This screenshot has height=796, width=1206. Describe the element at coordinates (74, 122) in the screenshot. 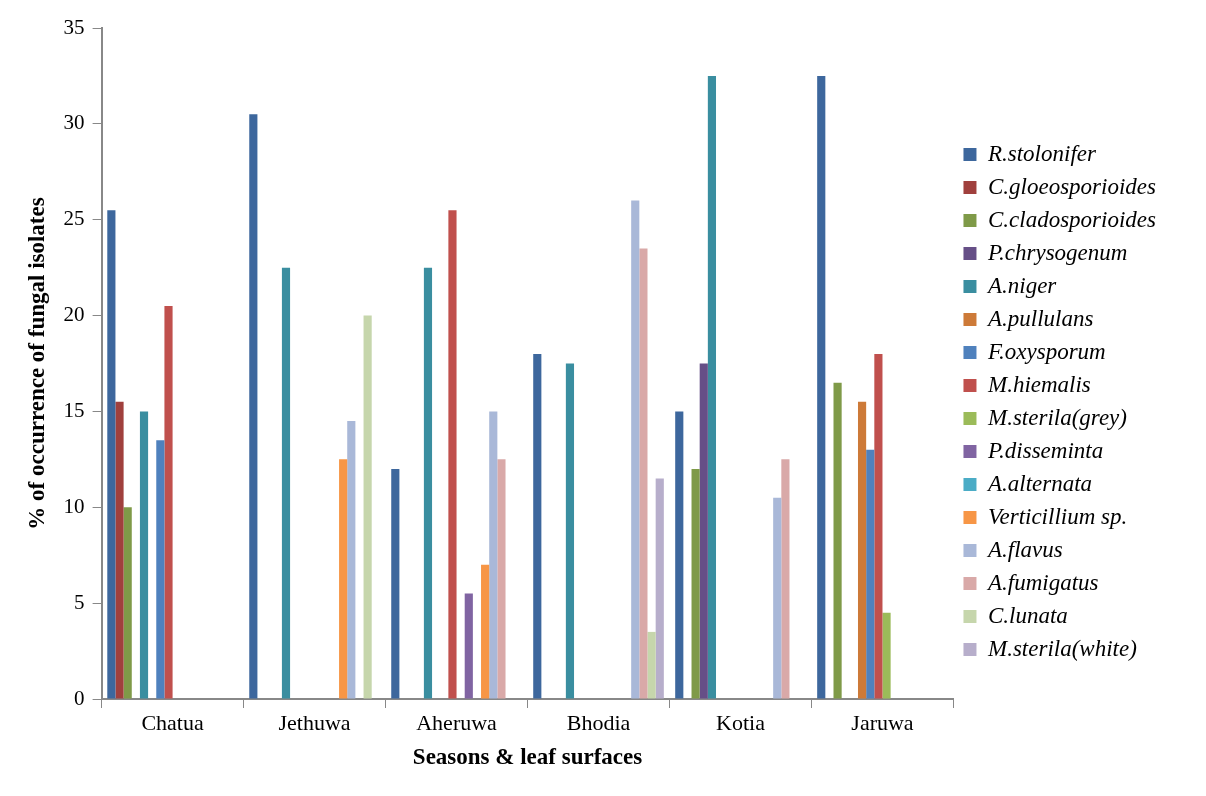

I see `y-tick-label: 30` at that location.